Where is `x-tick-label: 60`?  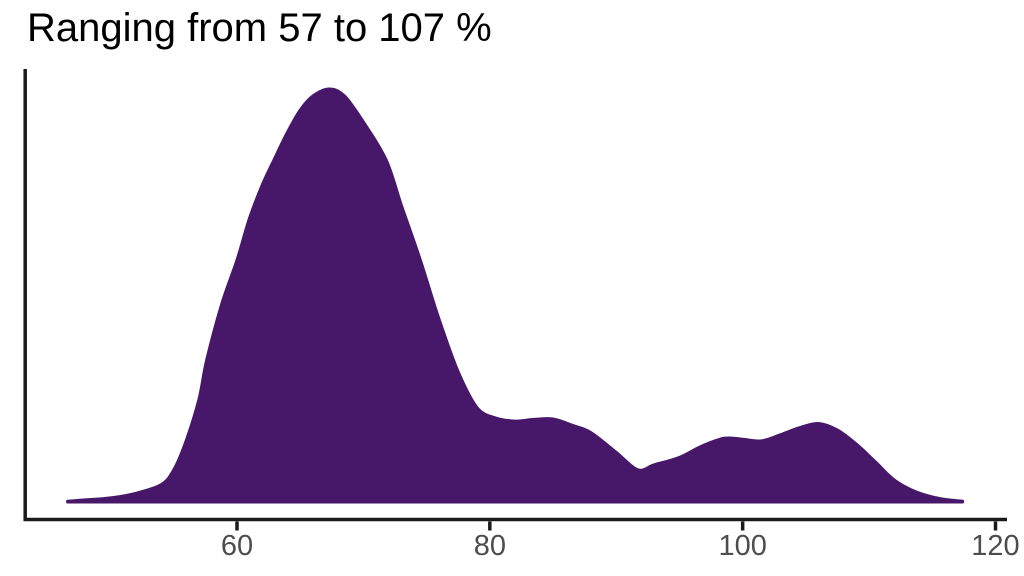 x-tick-label: 60 is located at coordinates (237, 546).